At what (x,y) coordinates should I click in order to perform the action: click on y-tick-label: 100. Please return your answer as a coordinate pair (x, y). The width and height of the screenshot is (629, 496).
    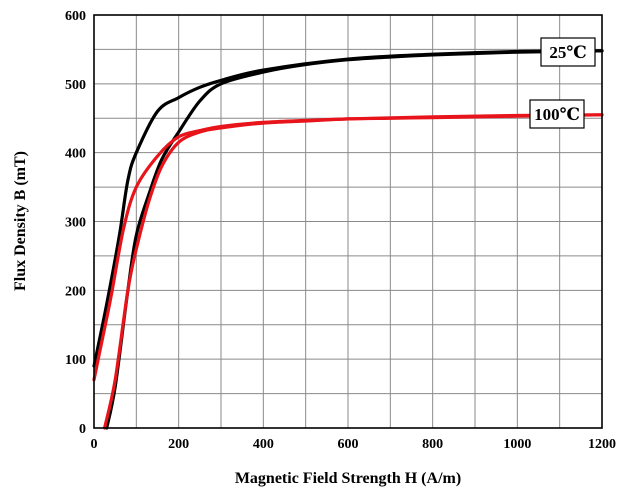
    Looking at the image, I should click on (75, 360).